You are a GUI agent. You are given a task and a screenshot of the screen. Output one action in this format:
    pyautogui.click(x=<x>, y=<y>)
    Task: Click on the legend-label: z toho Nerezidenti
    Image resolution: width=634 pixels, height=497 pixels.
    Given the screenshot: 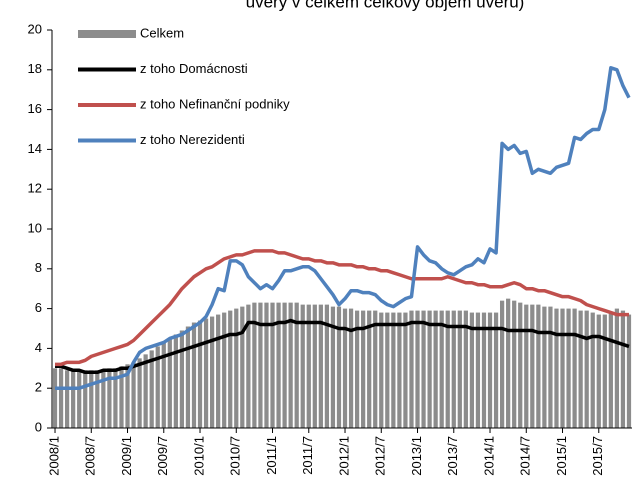 What is the action you would take?
    pyautogui.click(x=192, y=139)
    